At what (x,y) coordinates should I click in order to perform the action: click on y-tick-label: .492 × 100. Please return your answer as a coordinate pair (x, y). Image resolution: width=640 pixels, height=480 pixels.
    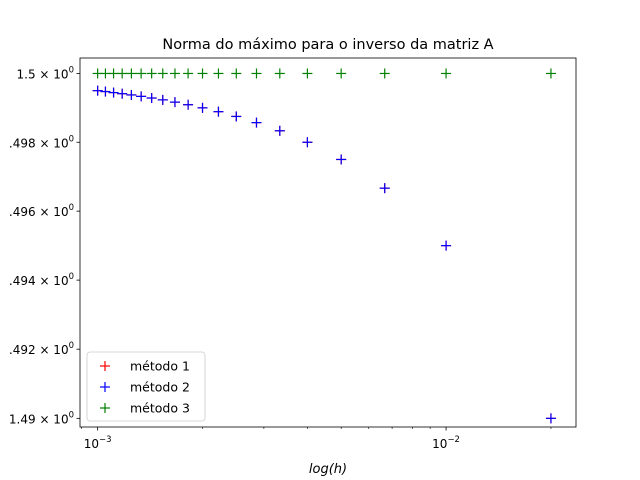
    Looking at the image, I should click on (41, 349).